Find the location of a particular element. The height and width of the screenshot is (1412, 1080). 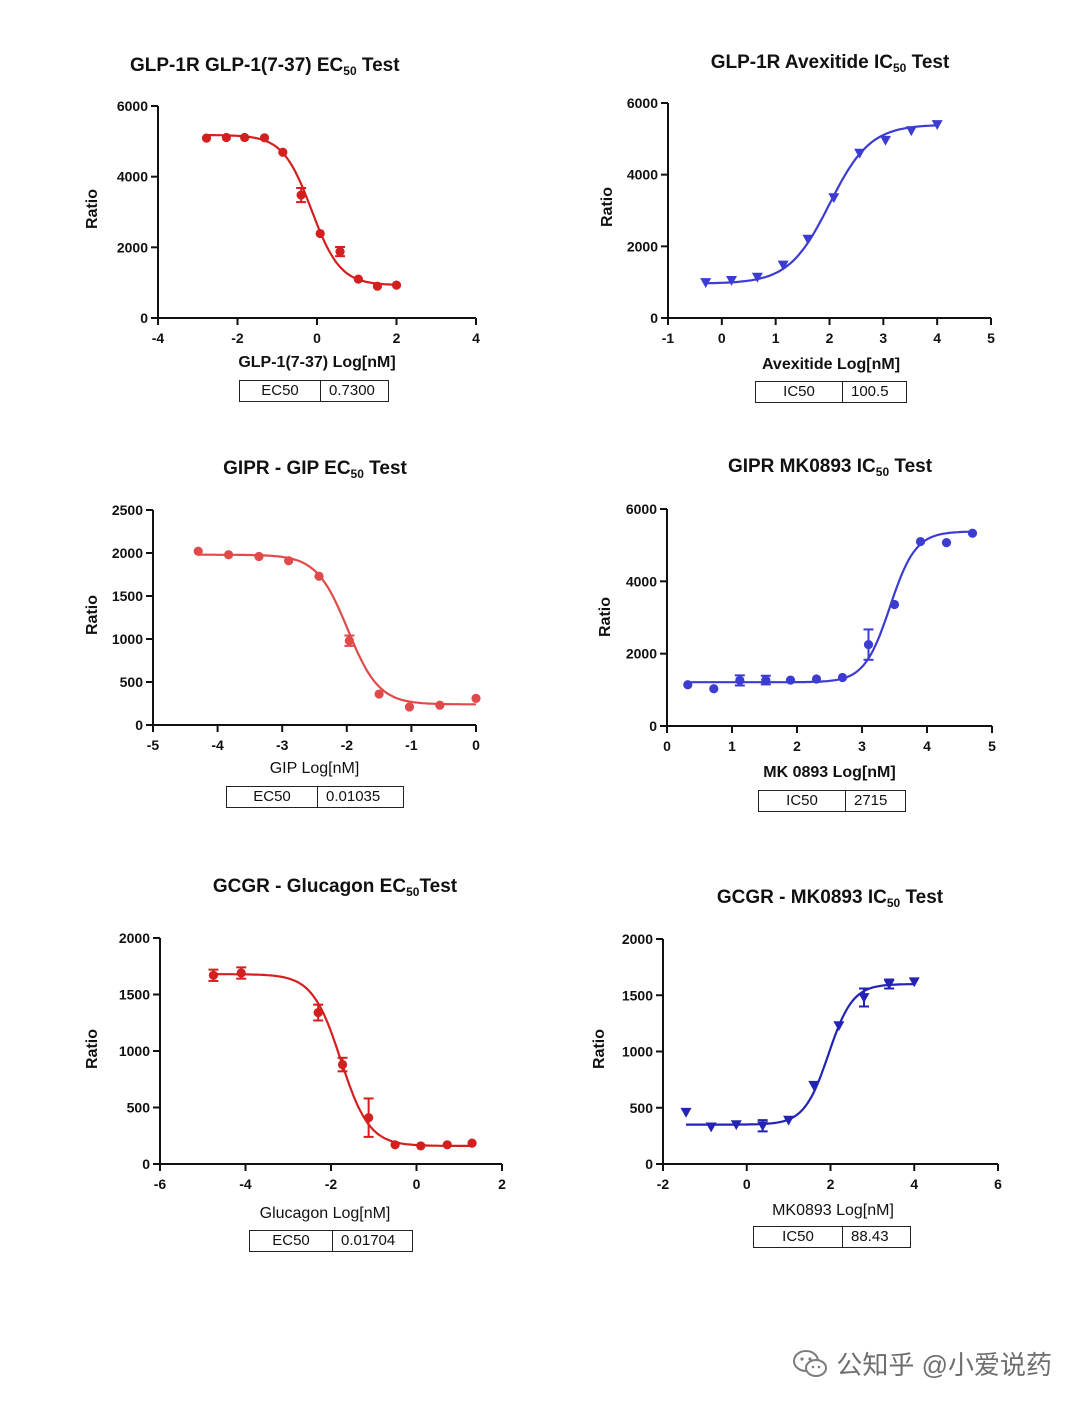

ec50-result-box: EC50 0.7300 is located at coordinates (314, 391).